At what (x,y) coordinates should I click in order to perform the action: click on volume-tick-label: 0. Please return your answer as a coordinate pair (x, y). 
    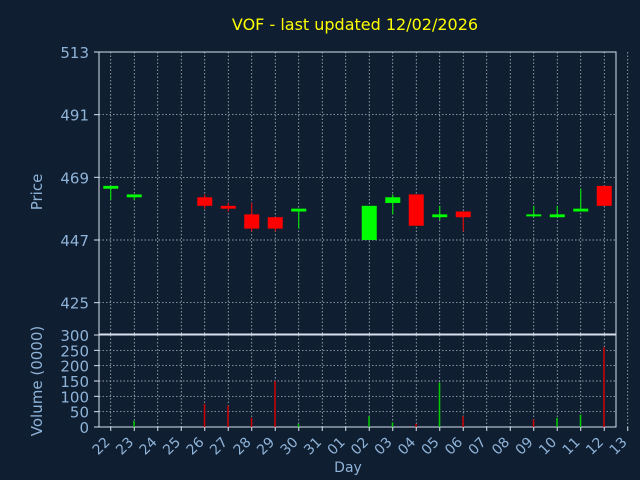
    Looking at the image, I should click on (84, 428).